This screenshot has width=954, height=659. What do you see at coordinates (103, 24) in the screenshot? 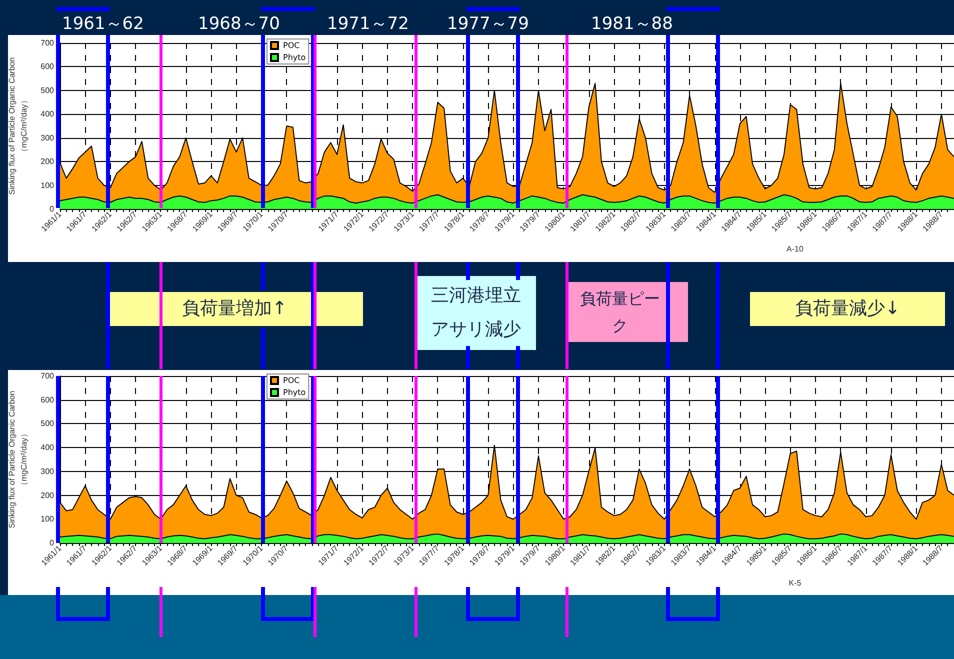
I see `text: 1961～62` at bounding box center [103, 24].